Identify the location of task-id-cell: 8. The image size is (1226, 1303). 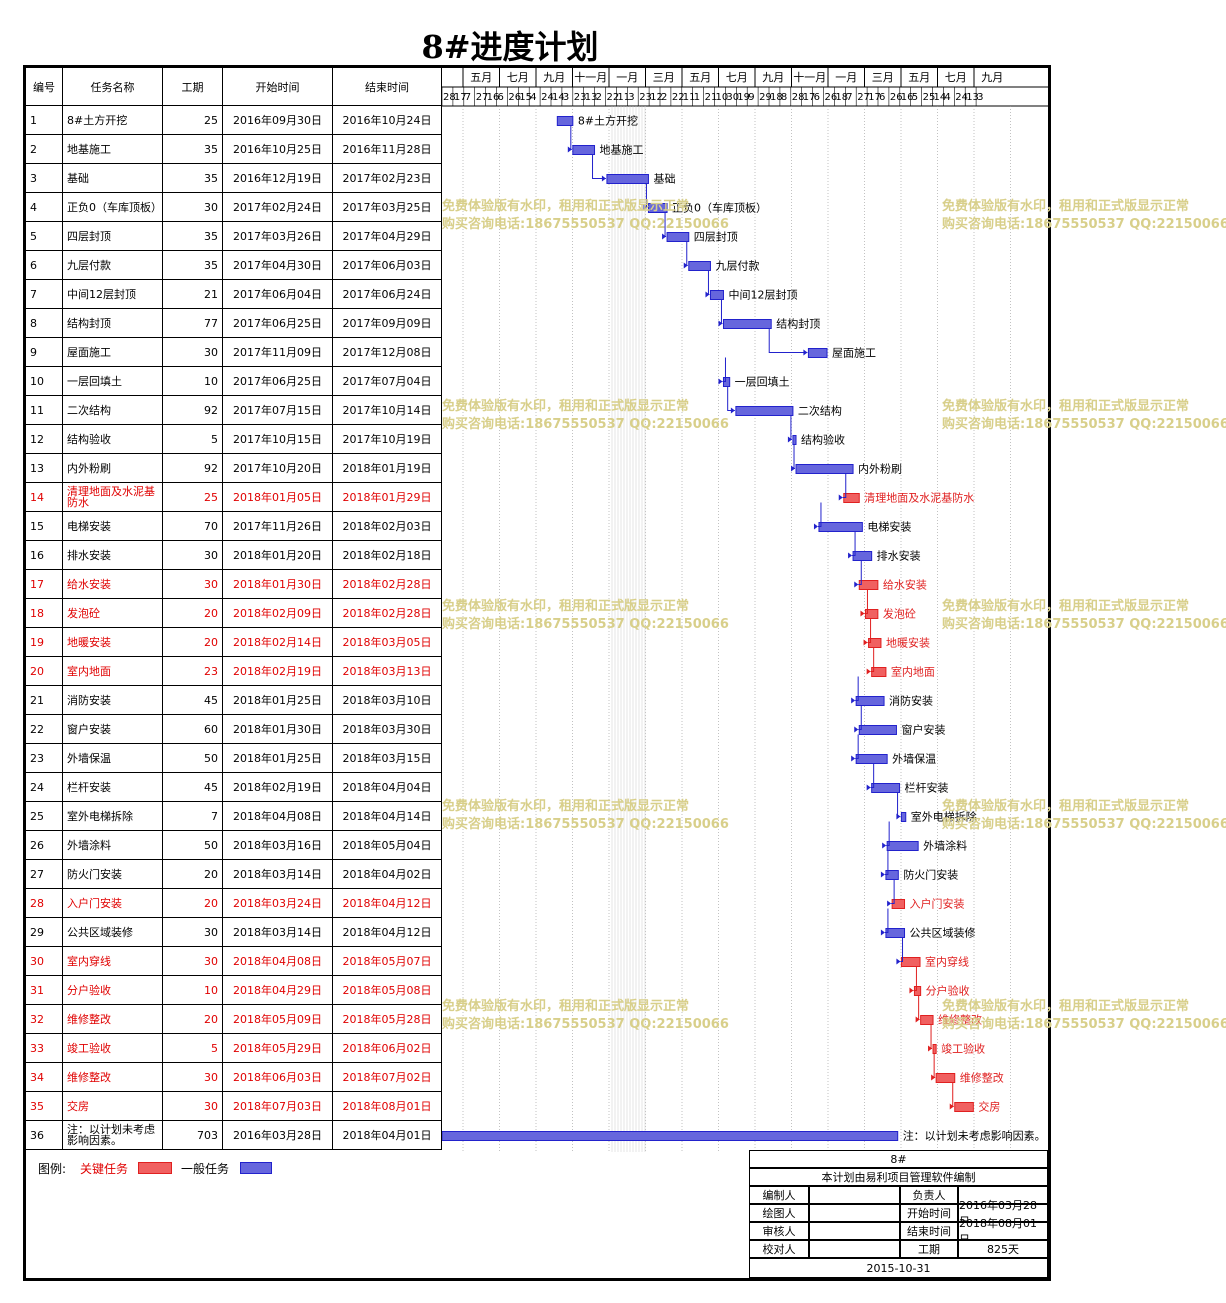
(44, 323).